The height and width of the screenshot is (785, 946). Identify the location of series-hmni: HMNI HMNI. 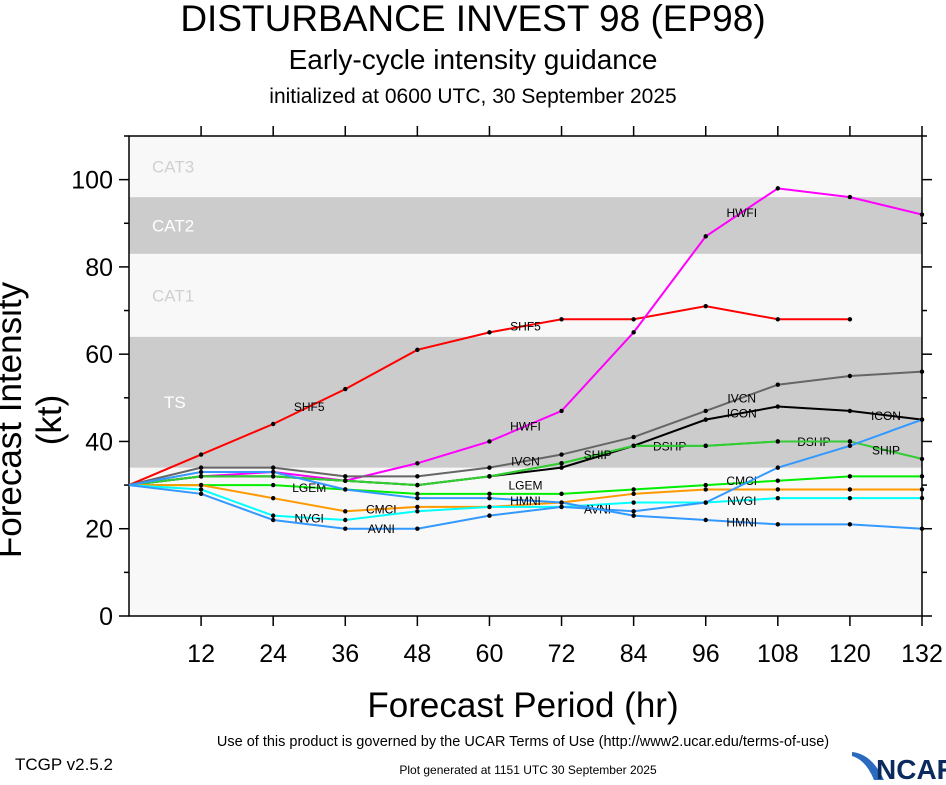
(526, 500).